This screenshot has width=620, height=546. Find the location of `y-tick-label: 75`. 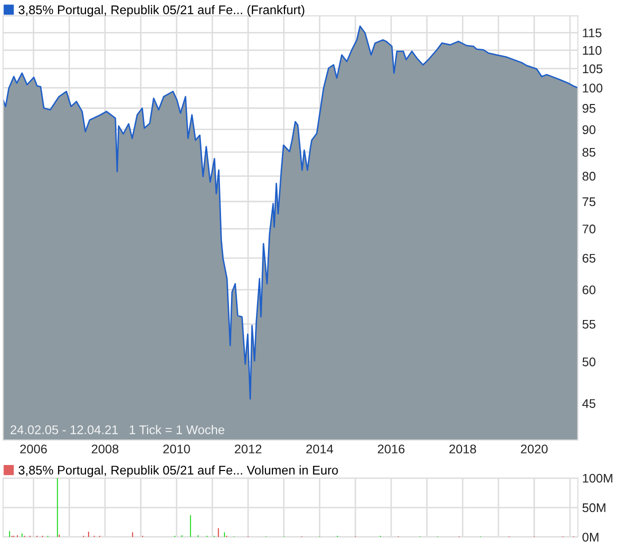

y-tick-label: 75 is located at coordinates (589, 201).